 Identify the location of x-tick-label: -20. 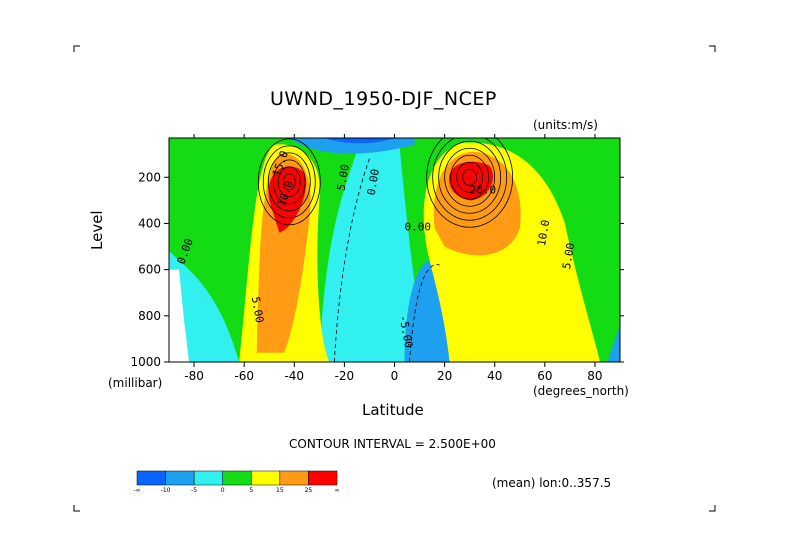
(345, 376).